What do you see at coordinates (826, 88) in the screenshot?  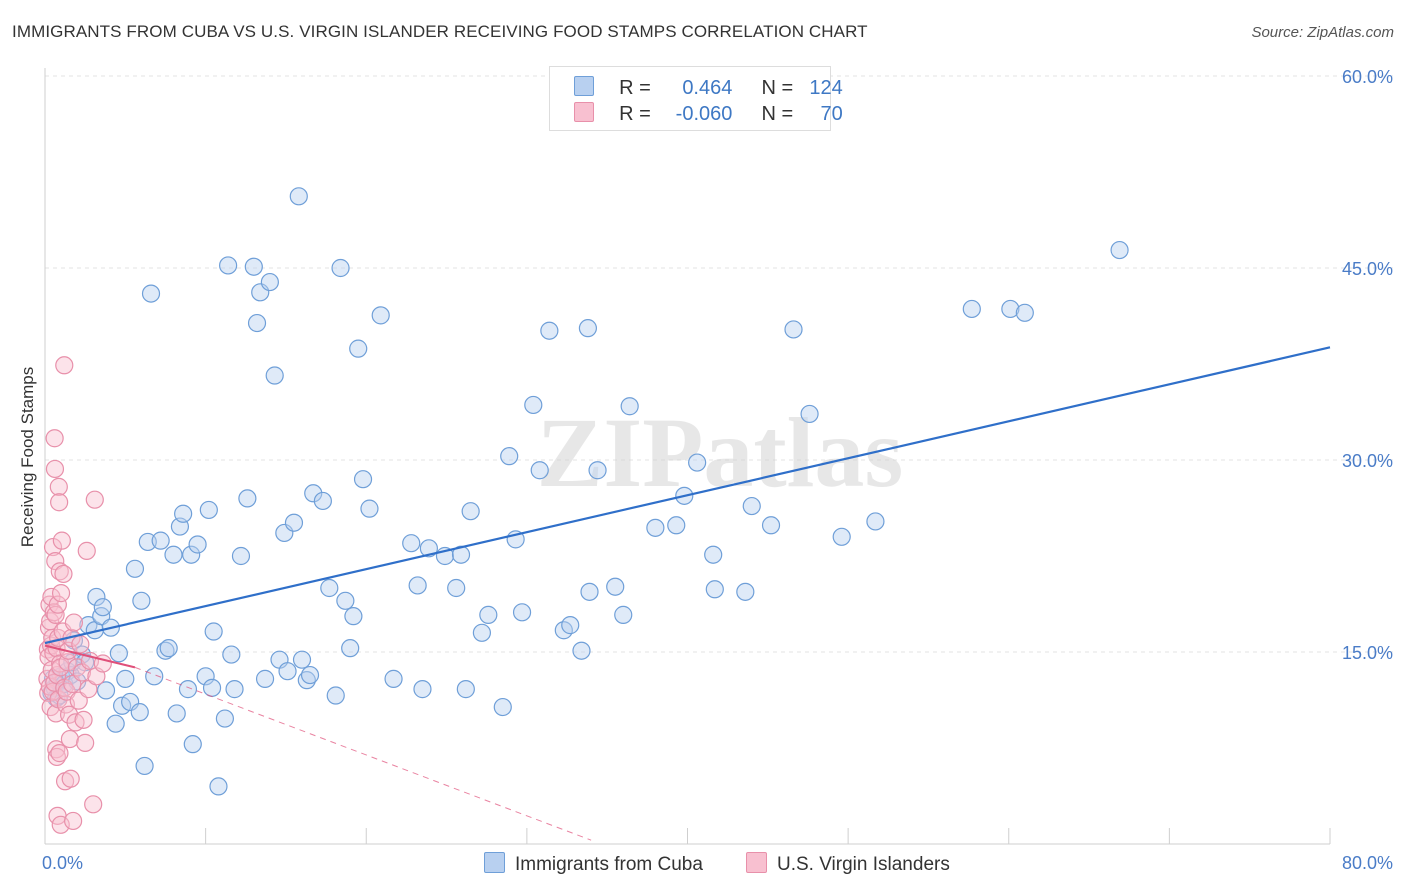 I see `legend-n-value: 124` at bounding box center [826, 88].